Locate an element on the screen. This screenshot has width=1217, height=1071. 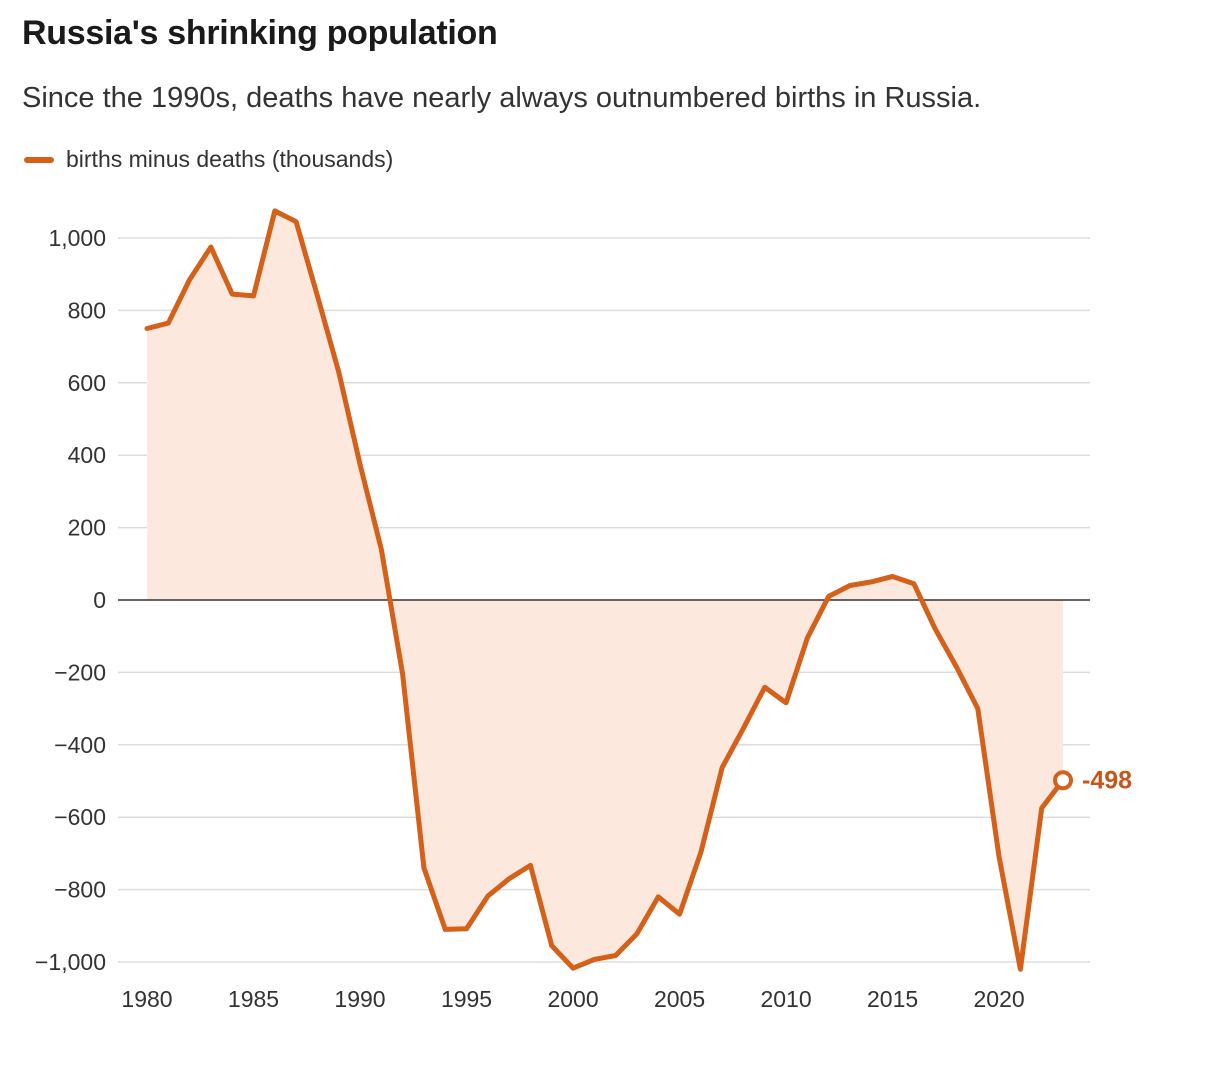
x-tick-label: 1990 is located at coordinates (359, 999).